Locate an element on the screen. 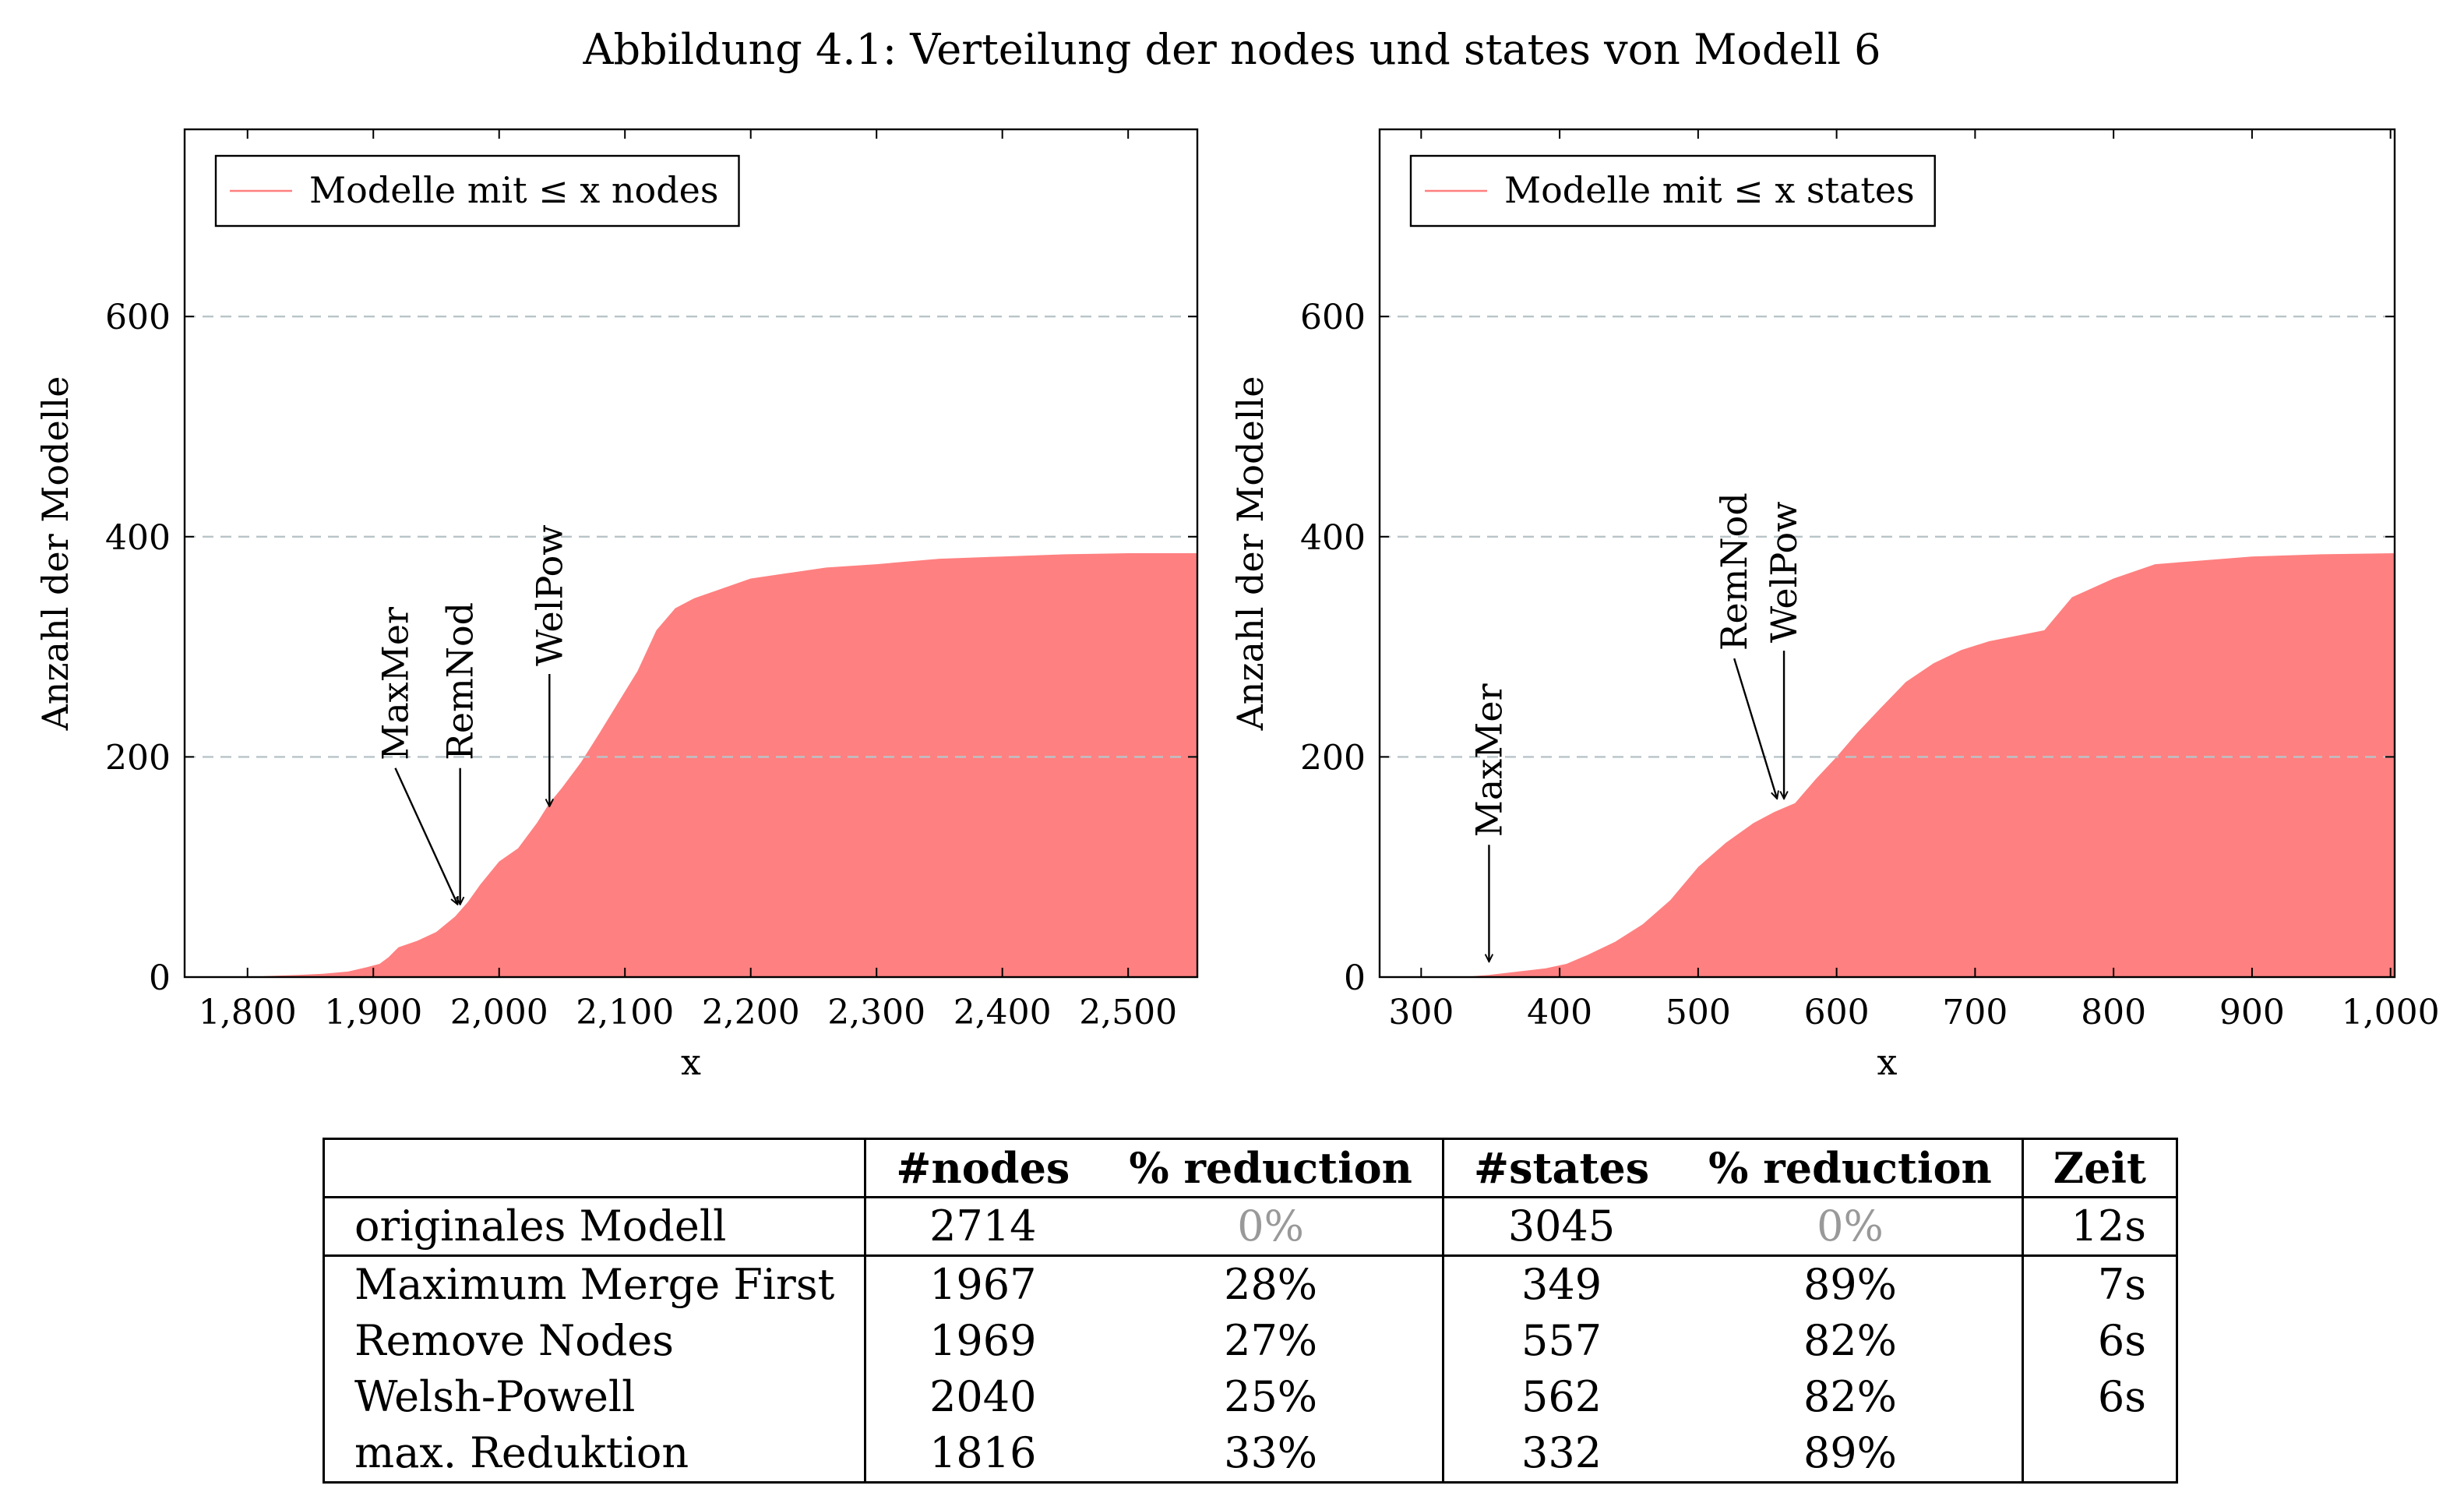 This screenshot has height=1489, width=2464. x-tick-label: 500 is located at coordinates (1698, 1013).